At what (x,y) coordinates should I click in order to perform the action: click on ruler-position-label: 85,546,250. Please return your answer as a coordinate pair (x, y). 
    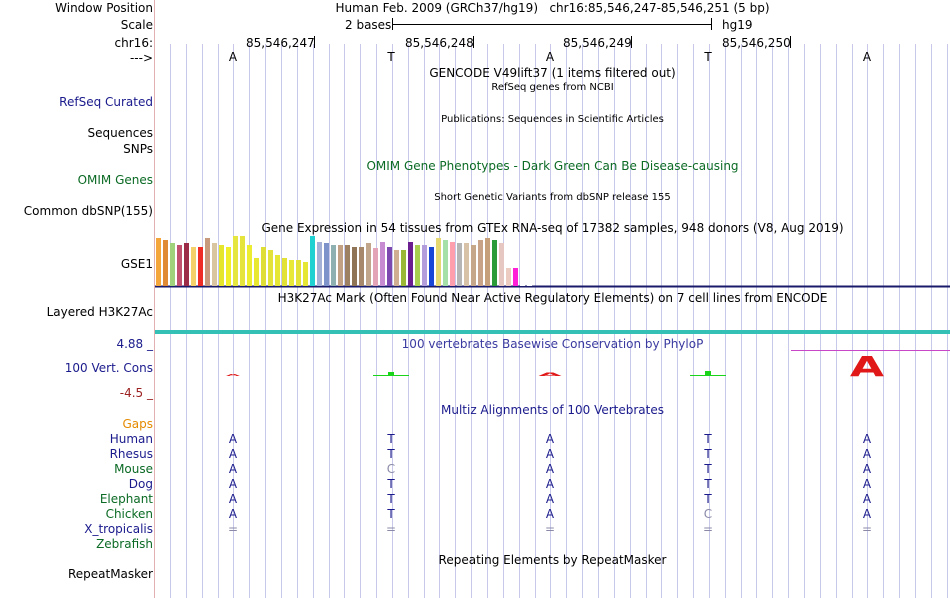
    Looking at the image, I should click on (756, 43).